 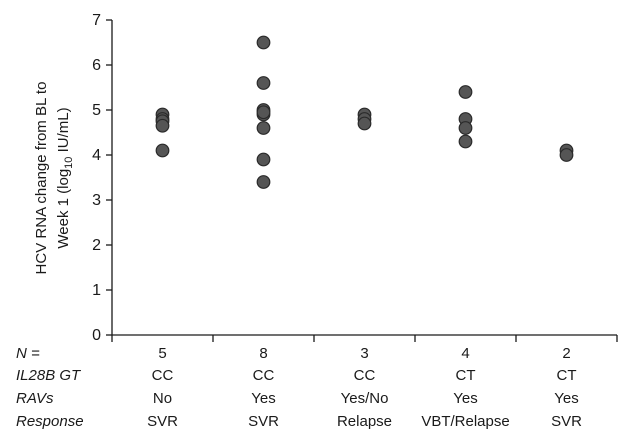 I want to click on cell-response: VBT/Relapse, so click(x=465, y=421).